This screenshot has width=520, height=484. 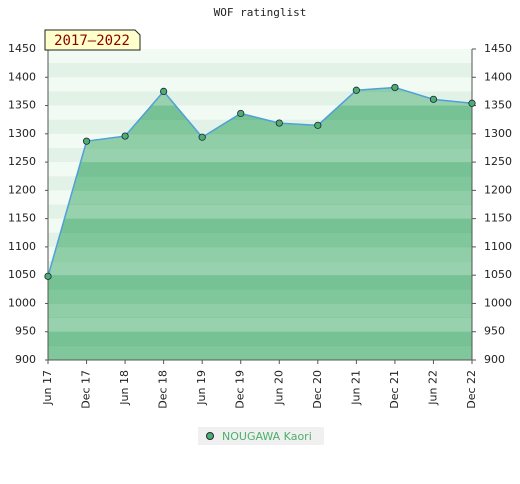 I want to click on y-tick-label: 900, so click(x=25, y=359).